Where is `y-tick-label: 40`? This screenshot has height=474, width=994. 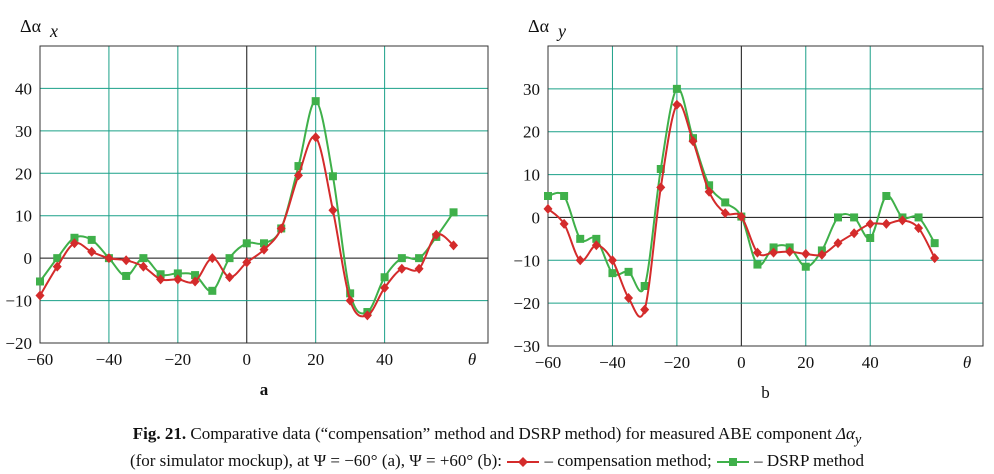
y-tick-label: 40 is located at coordinates (23, 88).